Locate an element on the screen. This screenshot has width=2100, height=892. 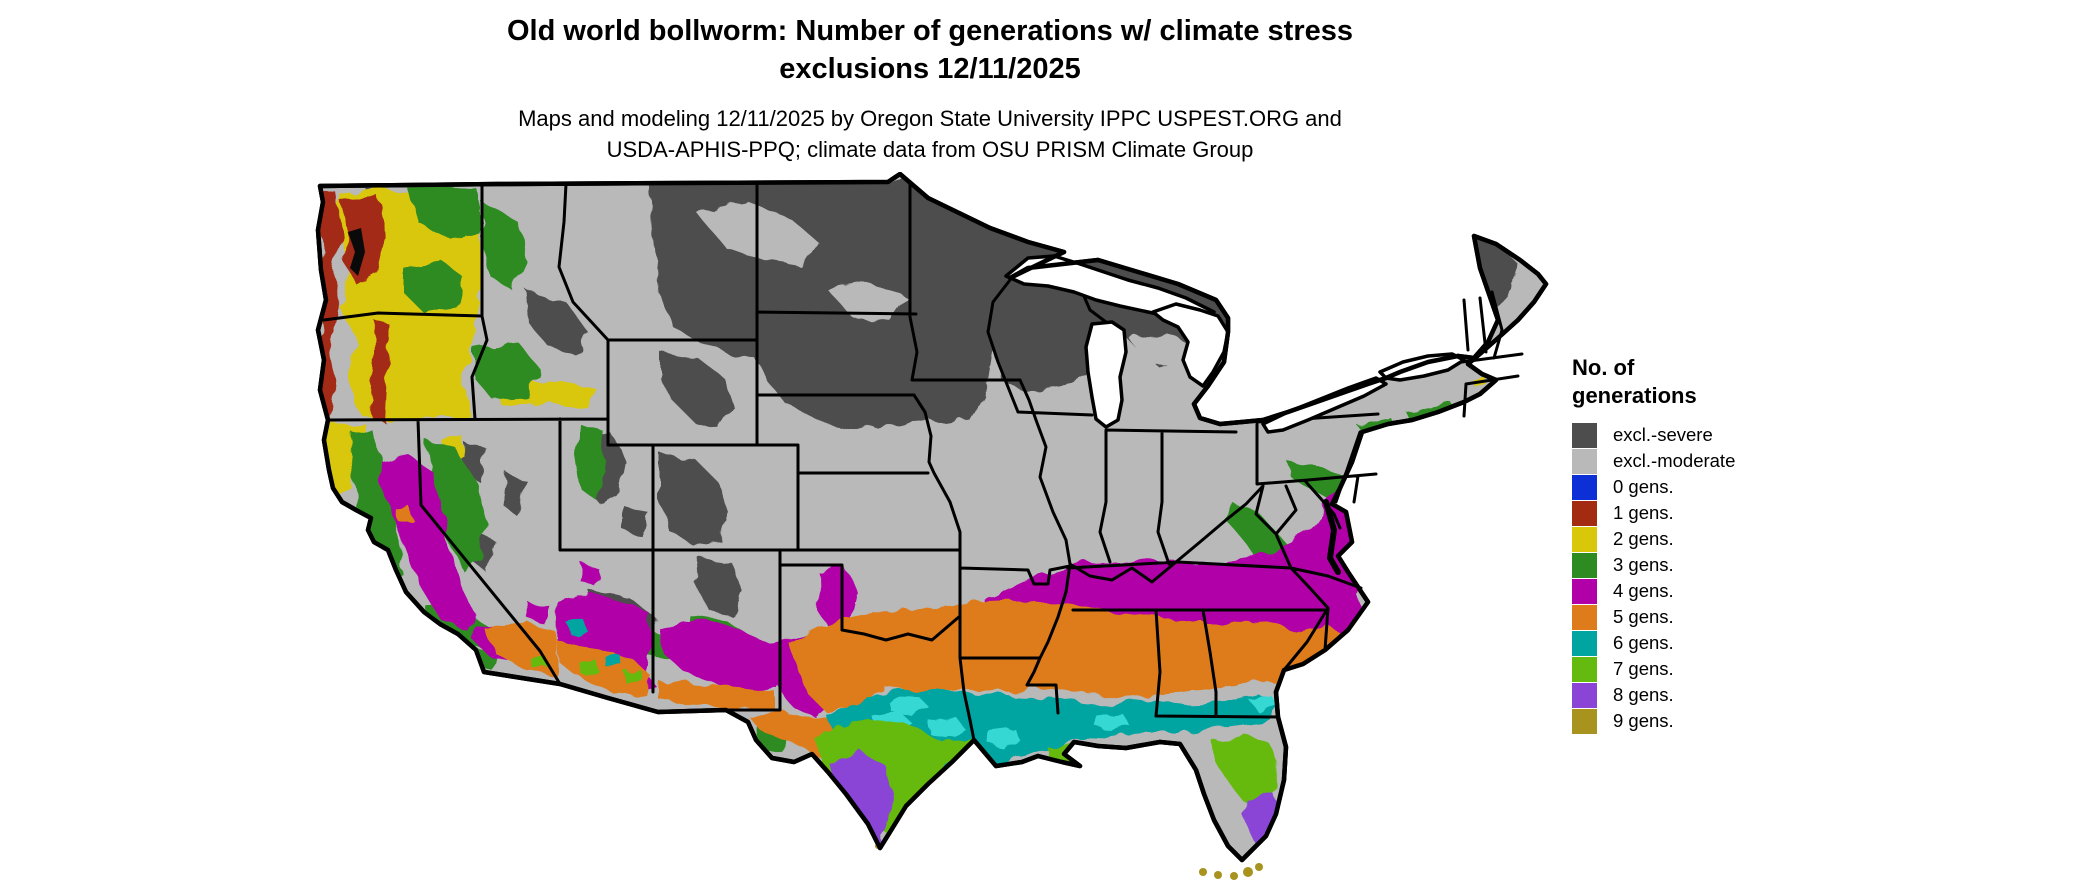
legend-label: 4 gens. is located at coordinates (1643, 590).